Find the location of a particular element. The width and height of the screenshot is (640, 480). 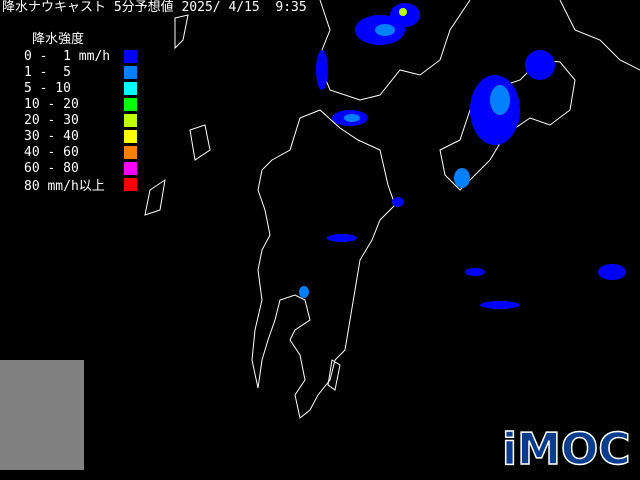

no-data-area is located at coordinates (42, 415).